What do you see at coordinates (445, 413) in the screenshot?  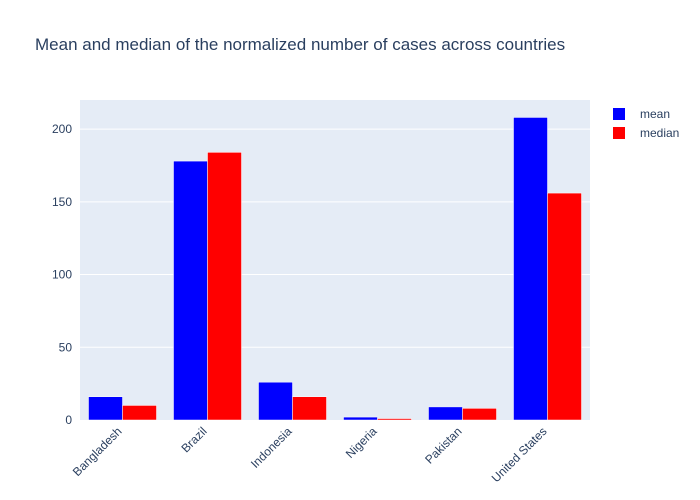 I see `bar-mean-pakistan` at bounding box center [445, 413].